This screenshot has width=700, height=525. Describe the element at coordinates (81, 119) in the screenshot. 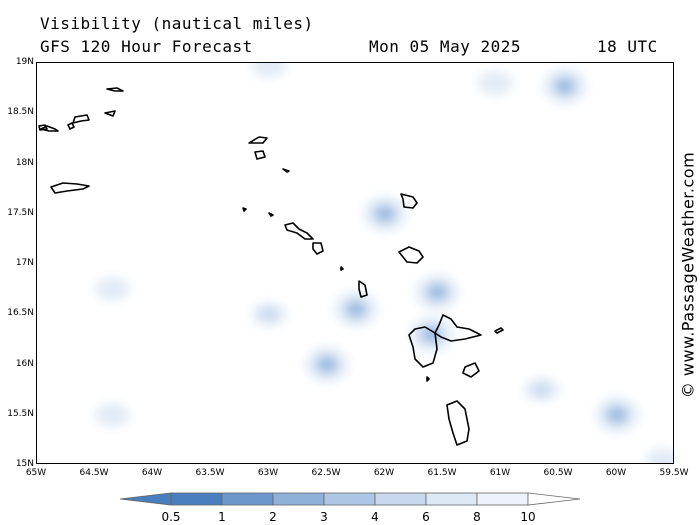

I see `island-st-john` at that location.